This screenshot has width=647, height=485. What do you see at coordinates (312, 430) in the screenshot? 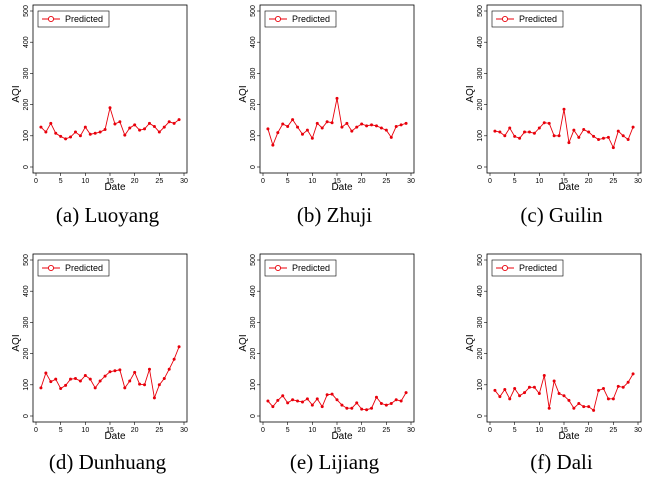
I see `x-tick-label: 10` at bounding box center [312, 430].